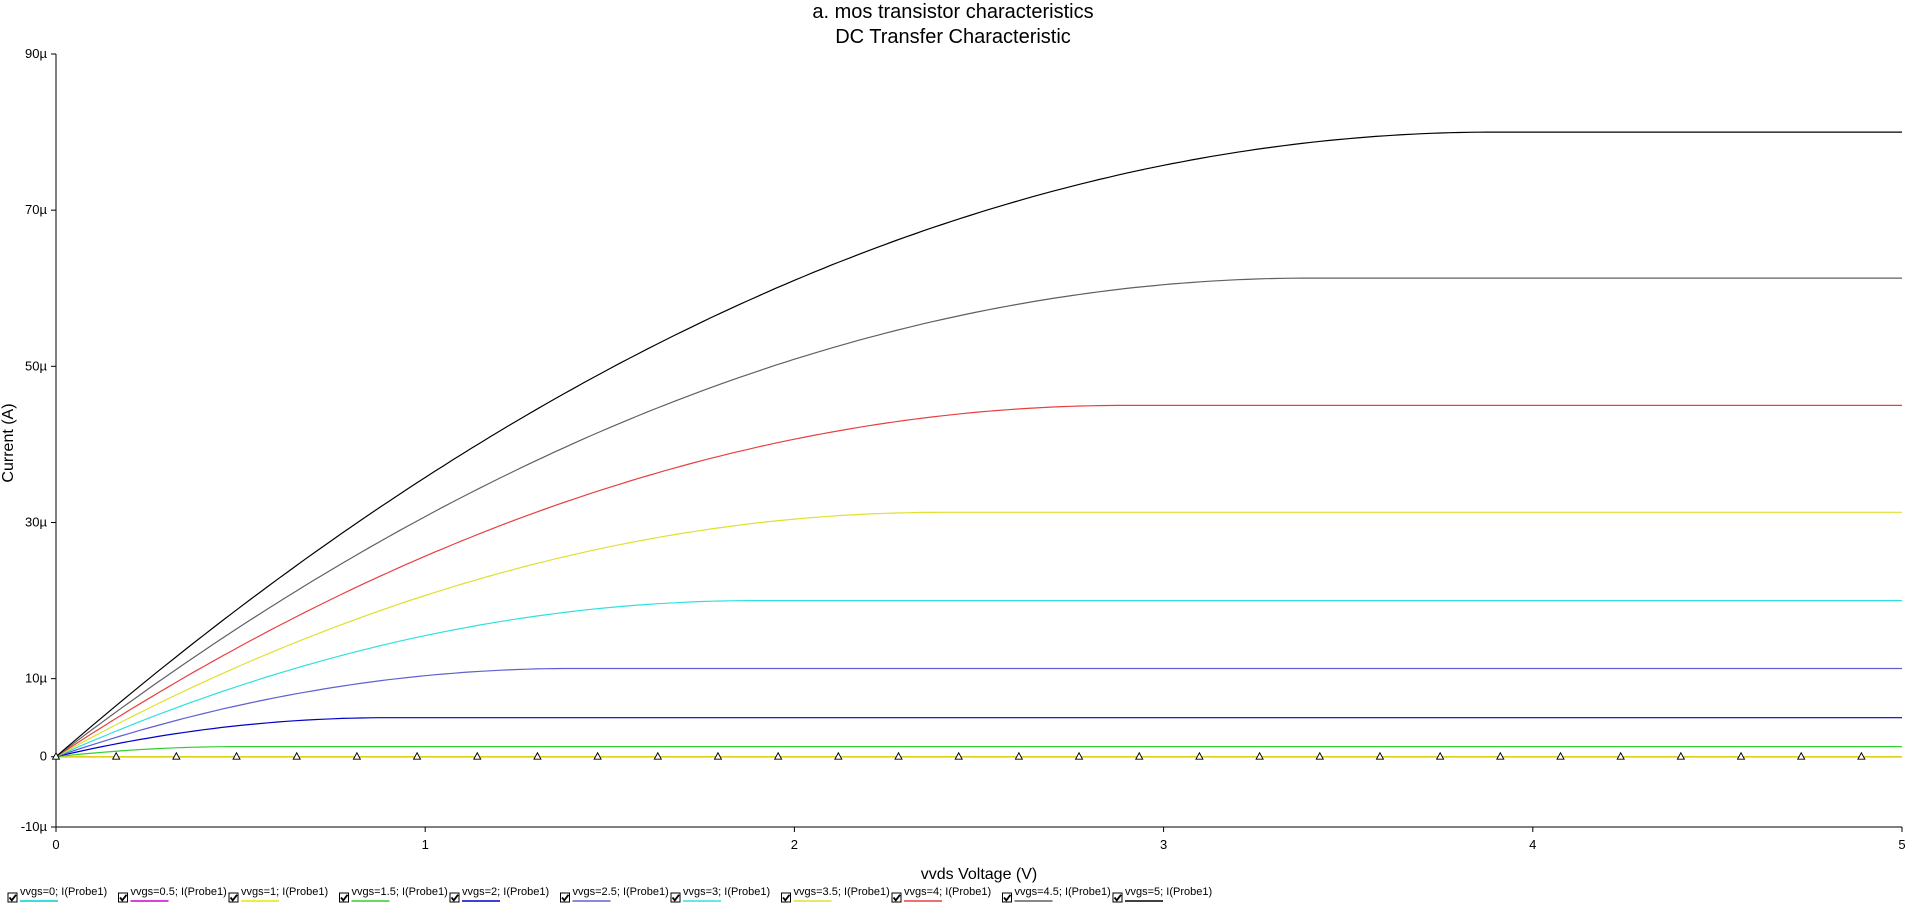 Image resolution: width=1906 pixels, height=913 pixels. I want to click on x-tick-label: 4, so click(1532, 844).